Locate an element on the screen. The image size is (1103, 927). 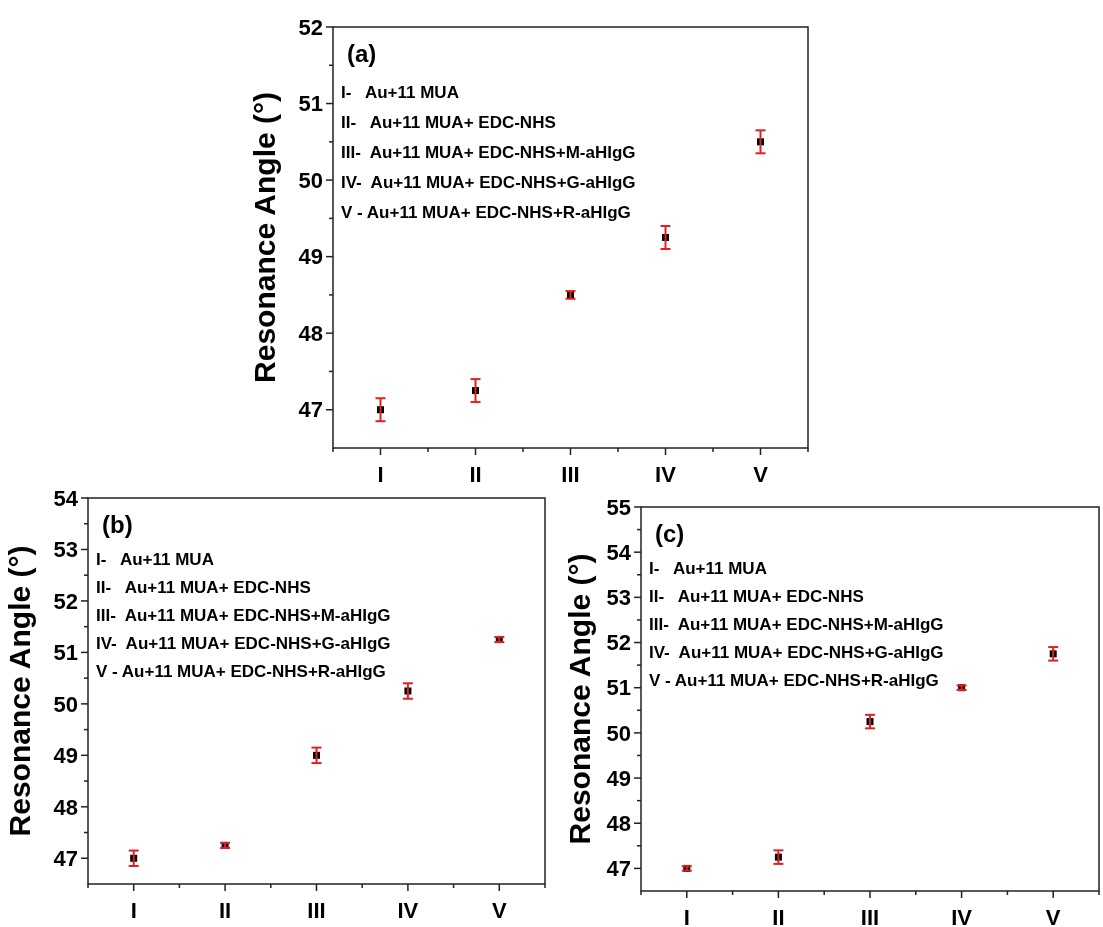
y-tick-label: 55 is located at coordinates (618, 507).